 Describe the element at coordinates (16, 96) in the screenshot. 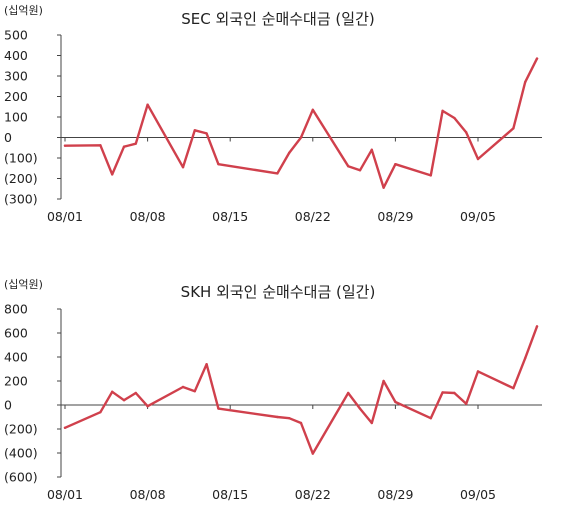

I see `sec-y-tick-label: 200` at that location.